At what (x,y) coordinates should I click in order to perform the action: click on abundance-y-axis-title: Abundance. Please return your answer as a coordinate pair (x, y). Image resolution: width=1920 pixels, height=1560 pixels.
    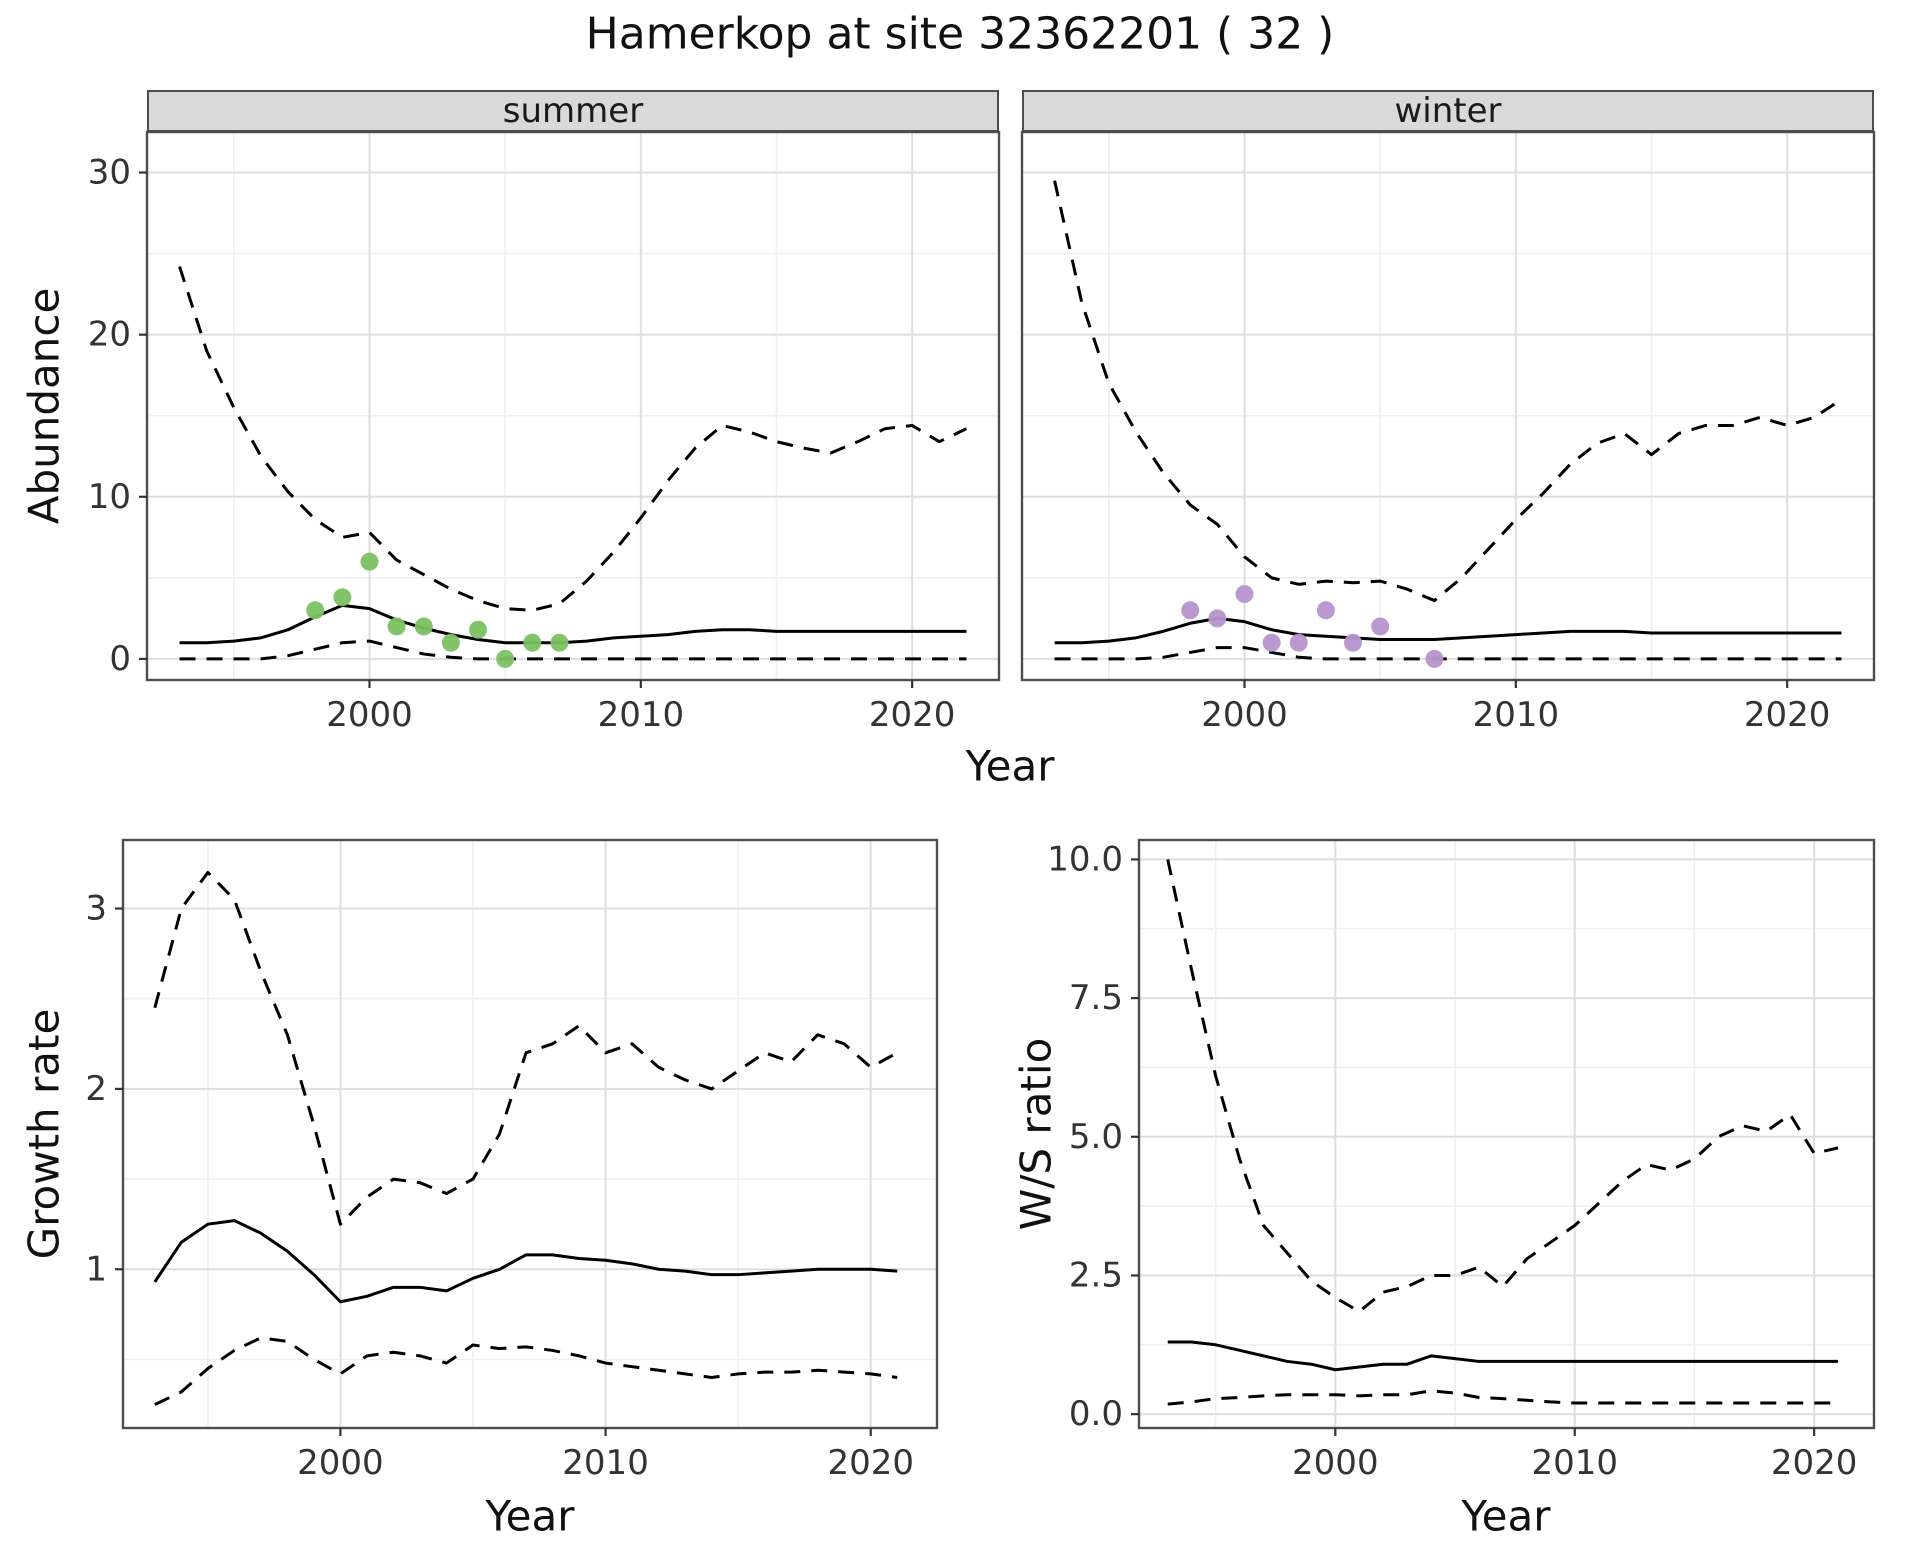
    Looking at the image, I should click on (44, 406).